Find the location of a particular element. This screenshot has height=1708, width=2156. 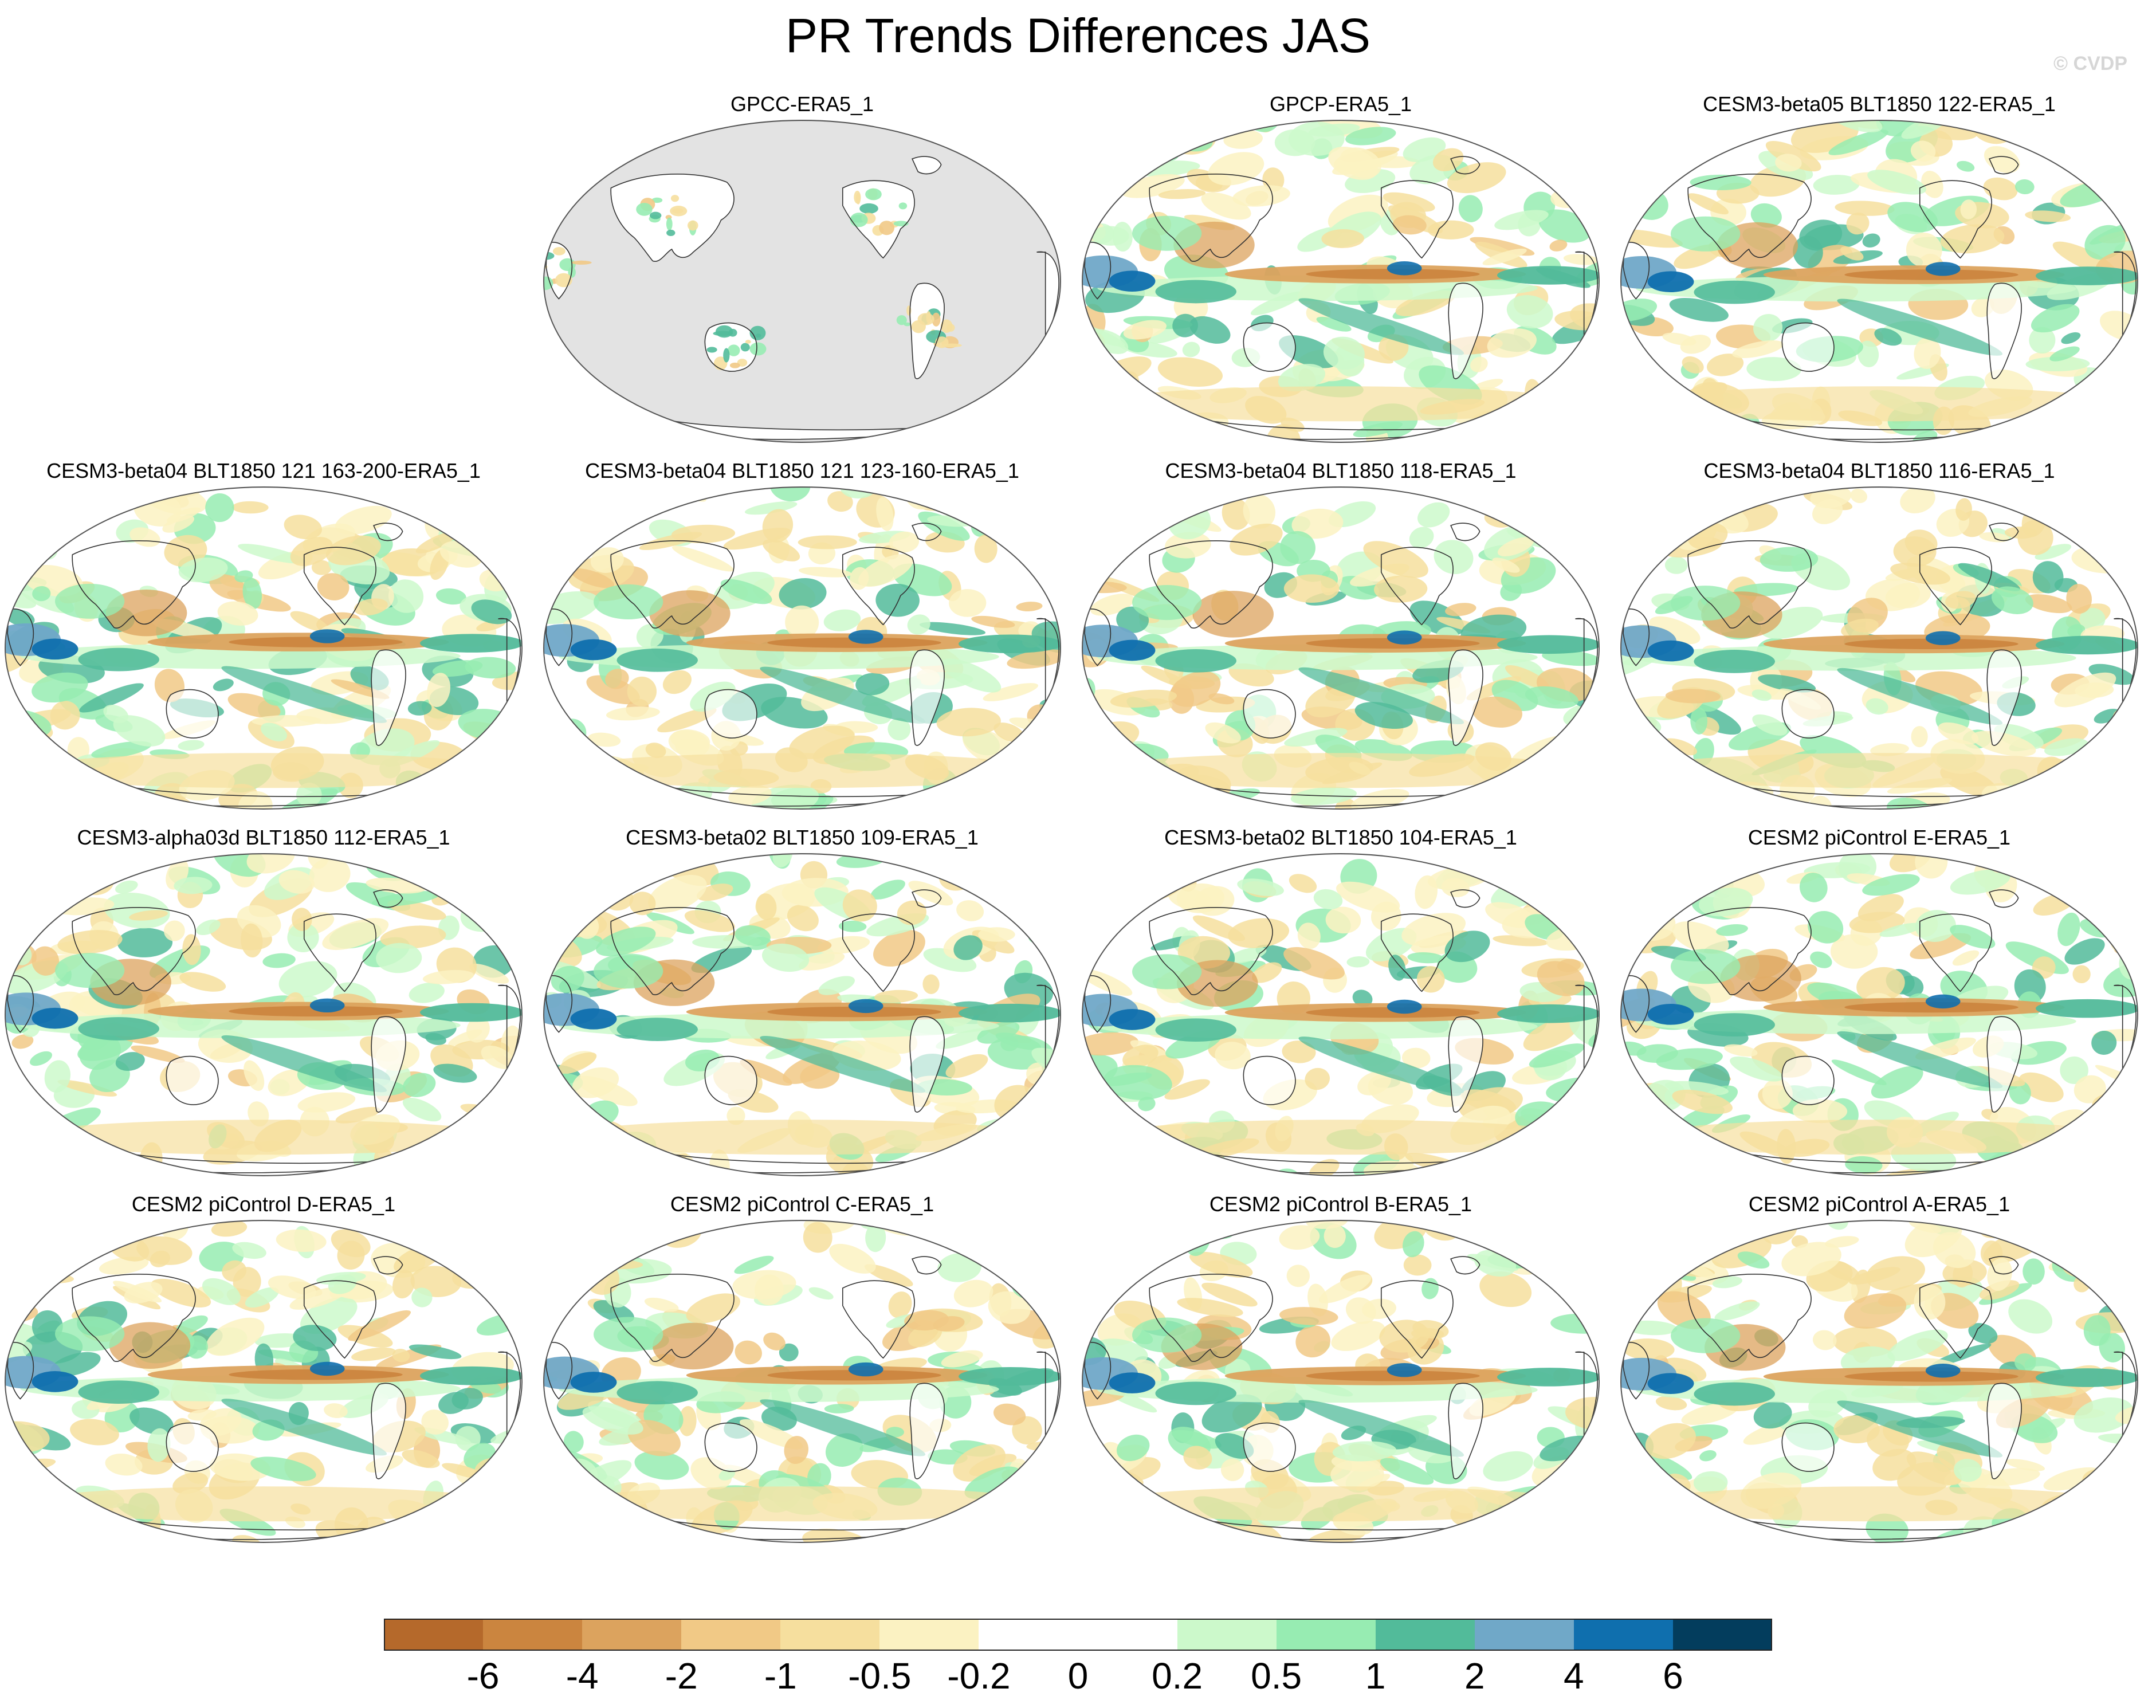

panel-title: CESM2 piControl B-ERA5_1 is located at coordinates (1340, 1204).